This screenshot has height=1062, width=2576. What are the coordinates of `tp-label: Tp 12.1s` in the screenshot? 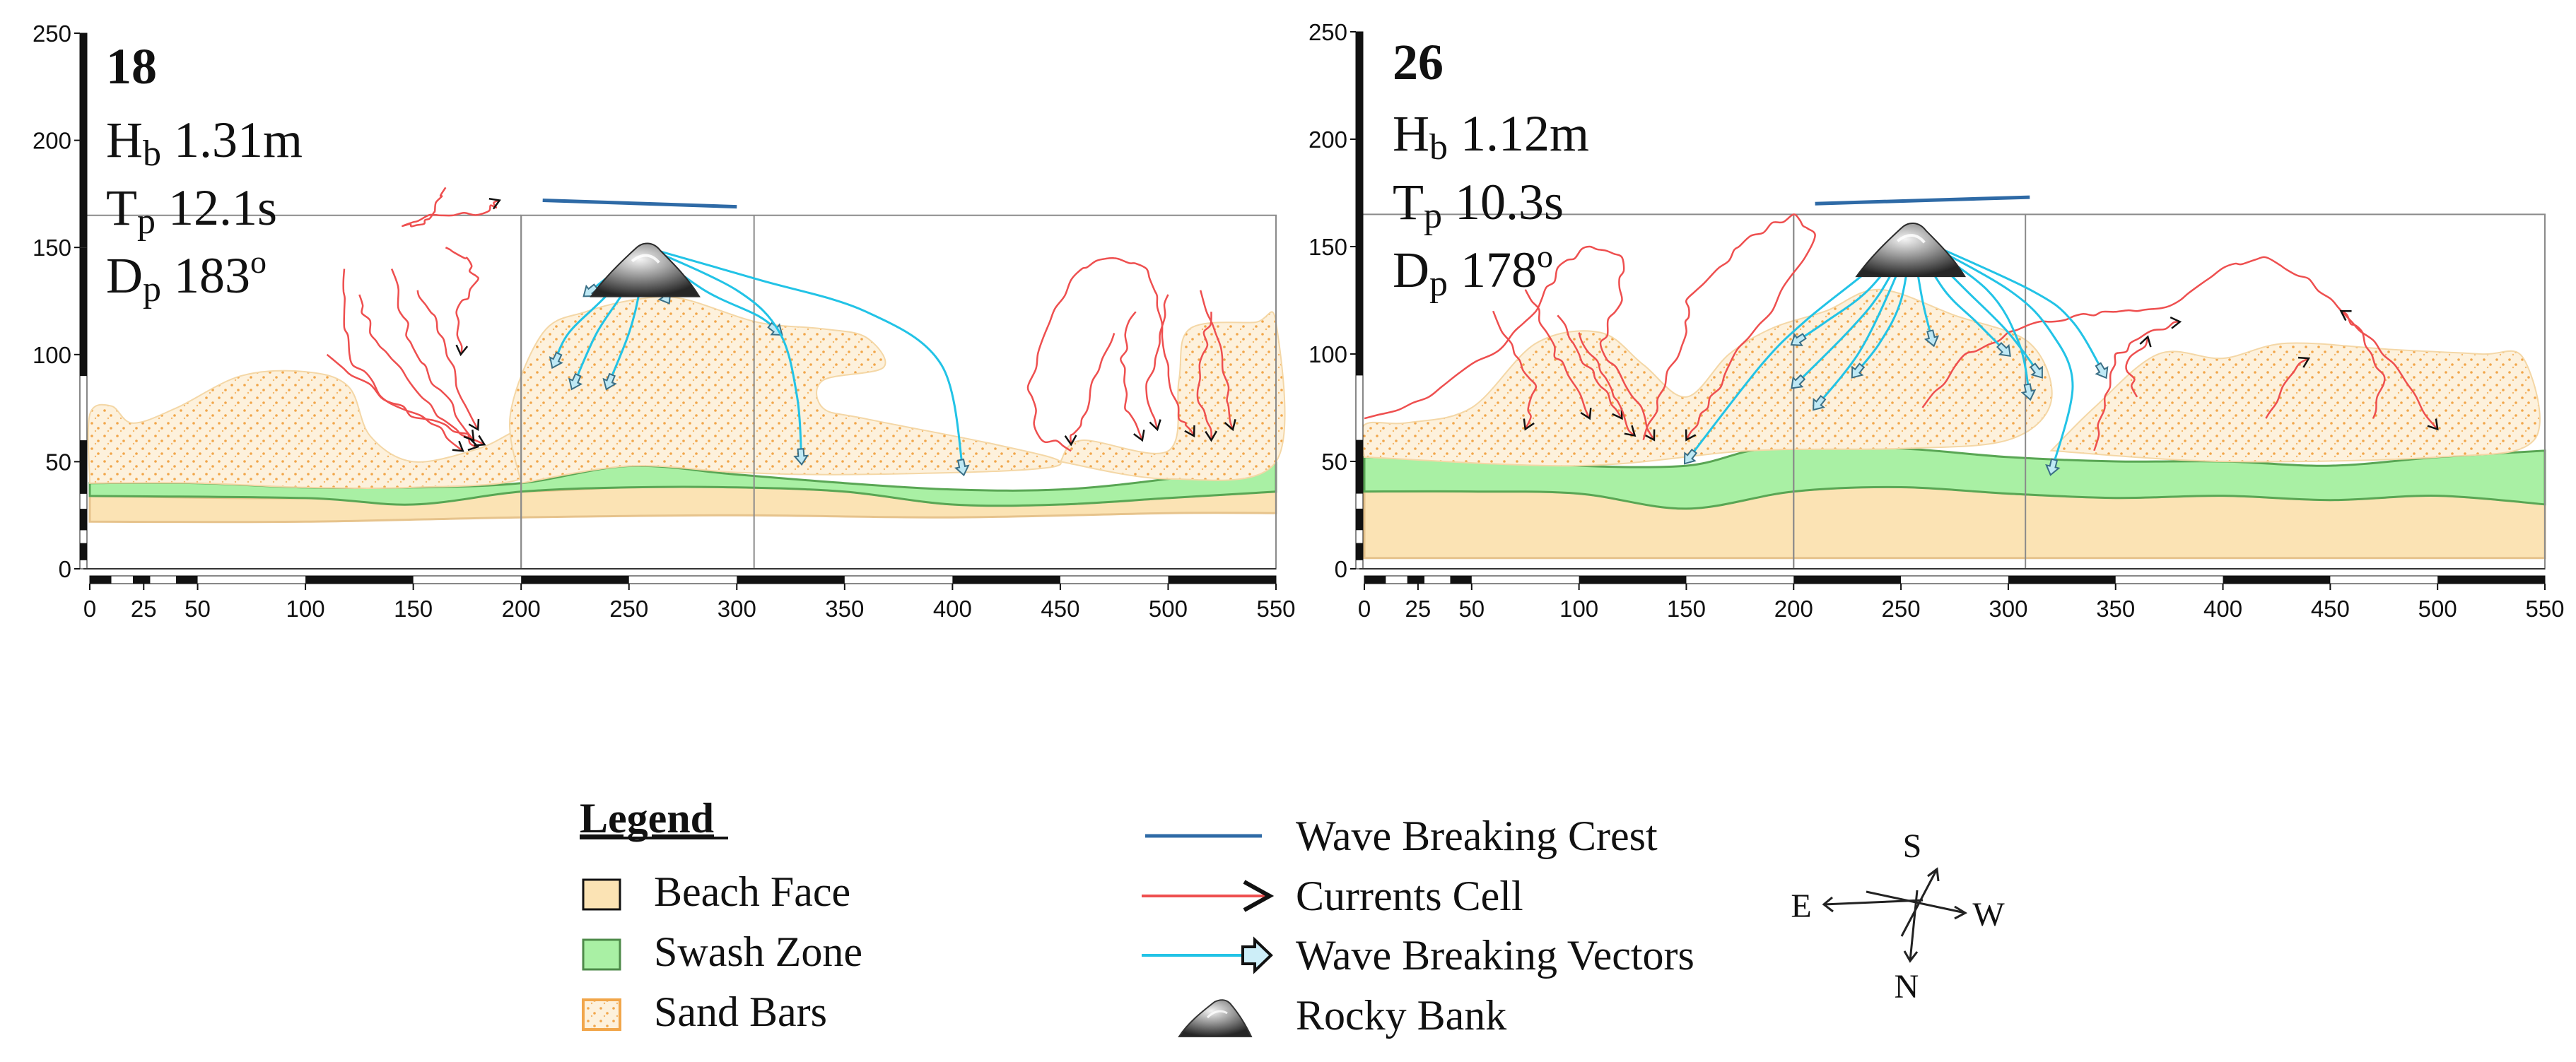 It's located at (191, 210).